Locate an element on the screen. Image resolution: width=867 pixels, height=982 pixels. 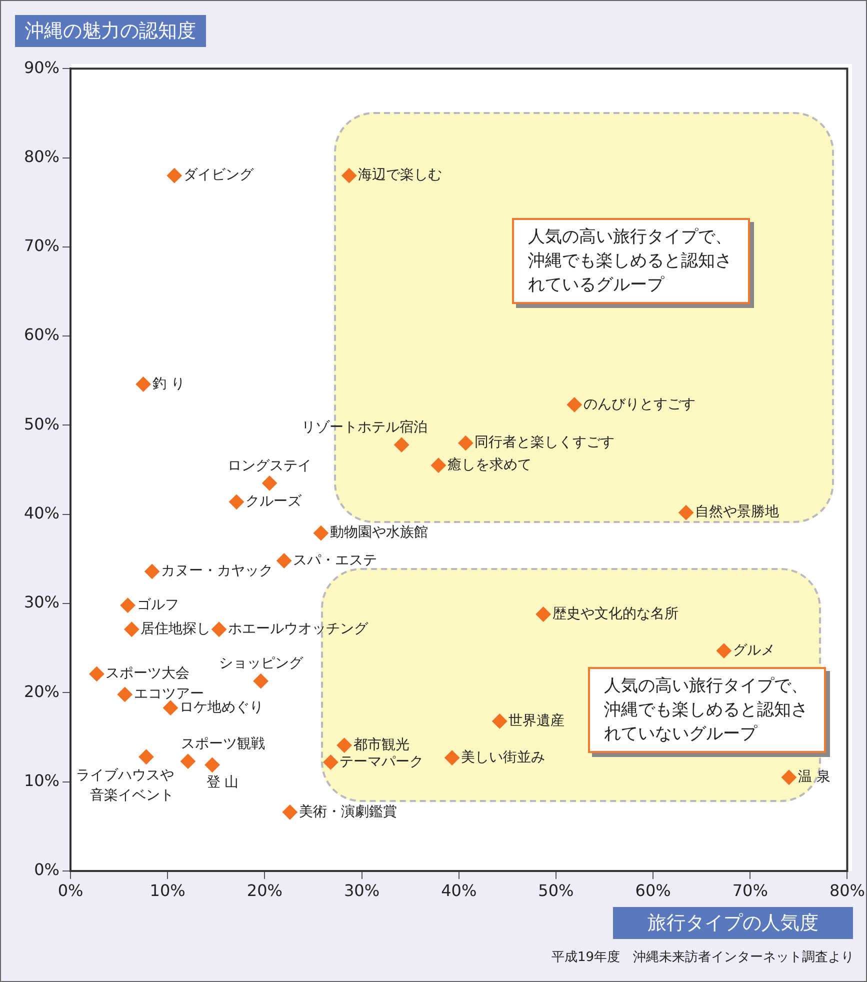
series-label: ダイビング is located at coordinates (218, 175).